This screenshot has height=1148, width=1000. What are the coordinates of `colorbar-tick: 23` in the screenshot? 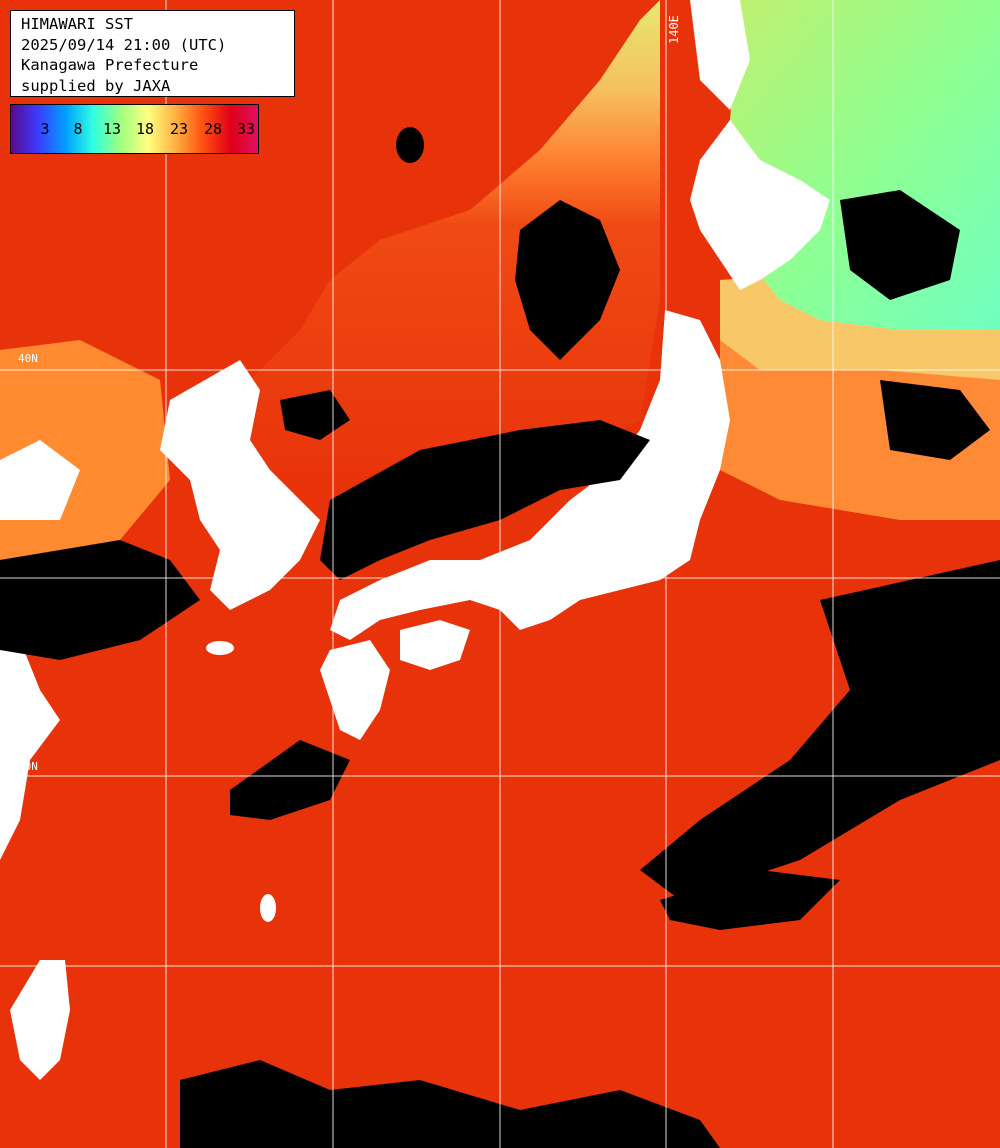 It's located at (179, 129).